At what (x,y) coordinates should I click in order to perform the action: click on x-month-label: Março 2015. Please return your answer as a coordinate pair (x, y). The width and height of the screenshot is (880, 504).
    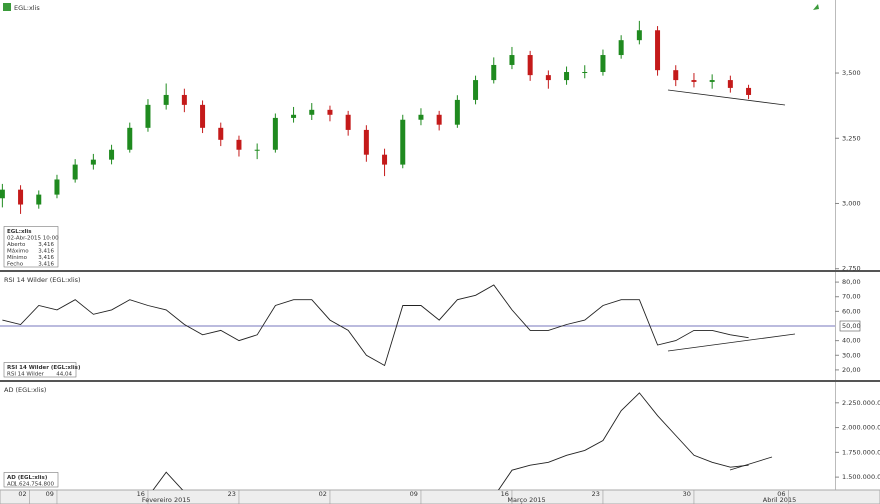
    Looking at the image, I should click on (526, 500).